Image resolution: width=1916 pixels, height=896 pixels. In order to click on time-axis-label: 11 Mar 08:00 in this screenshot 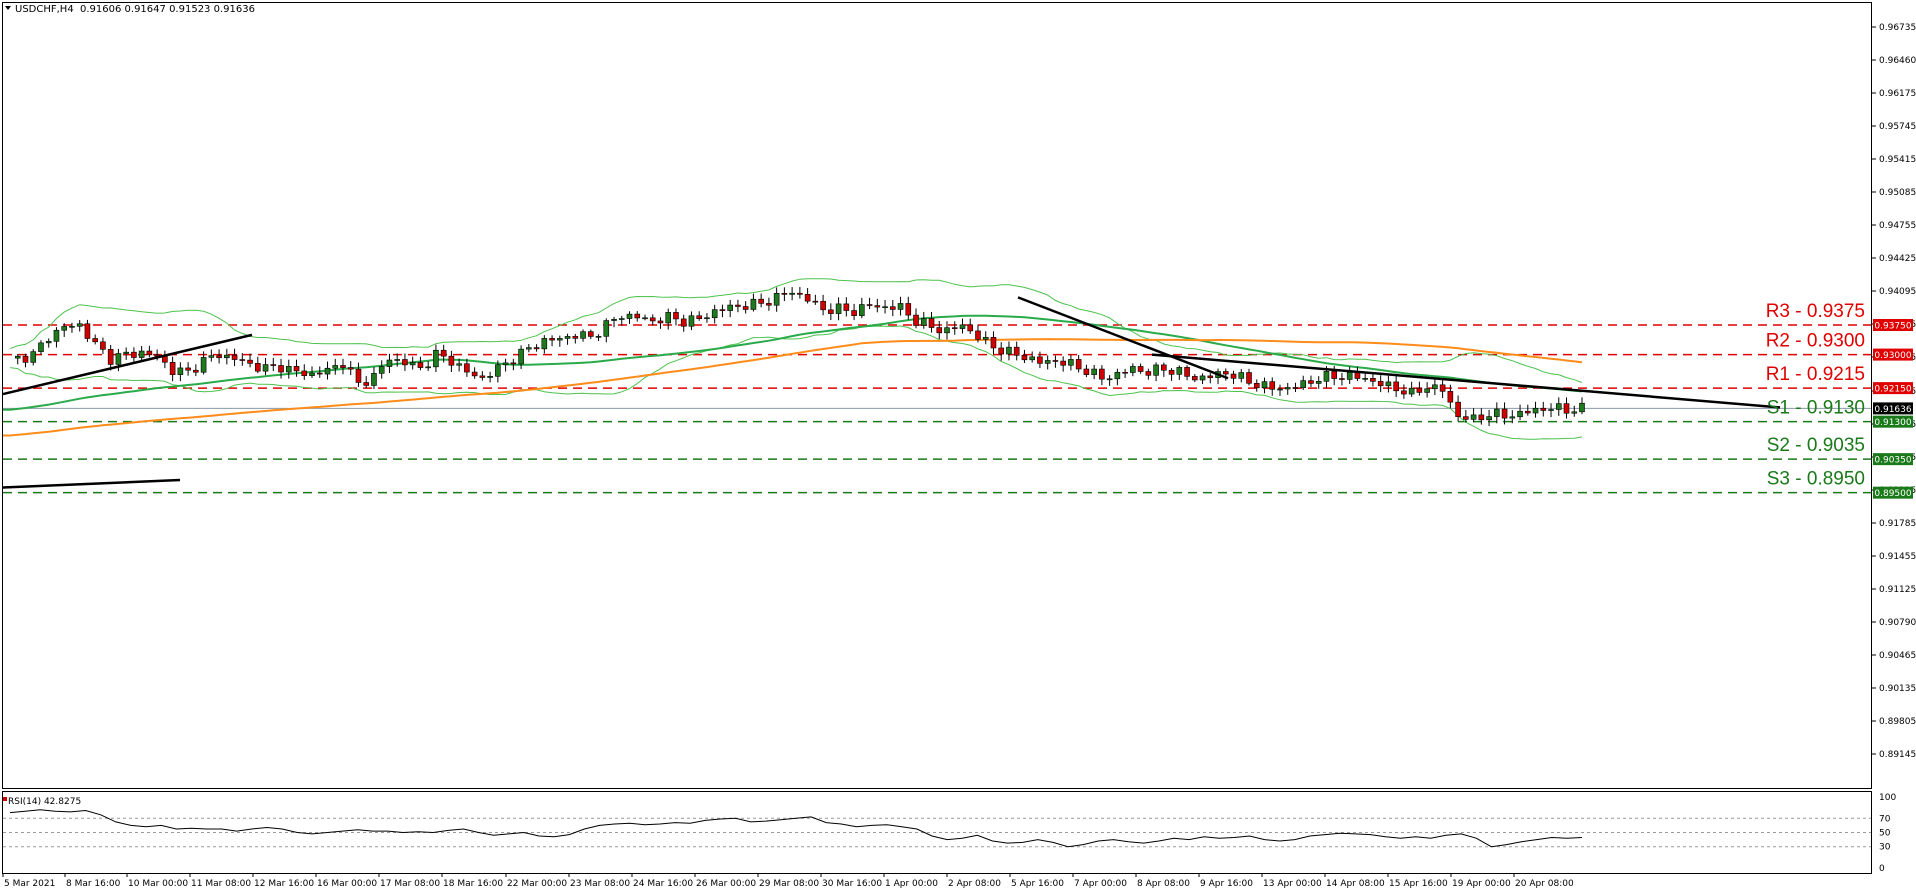, I will do `click(221, 884)`.